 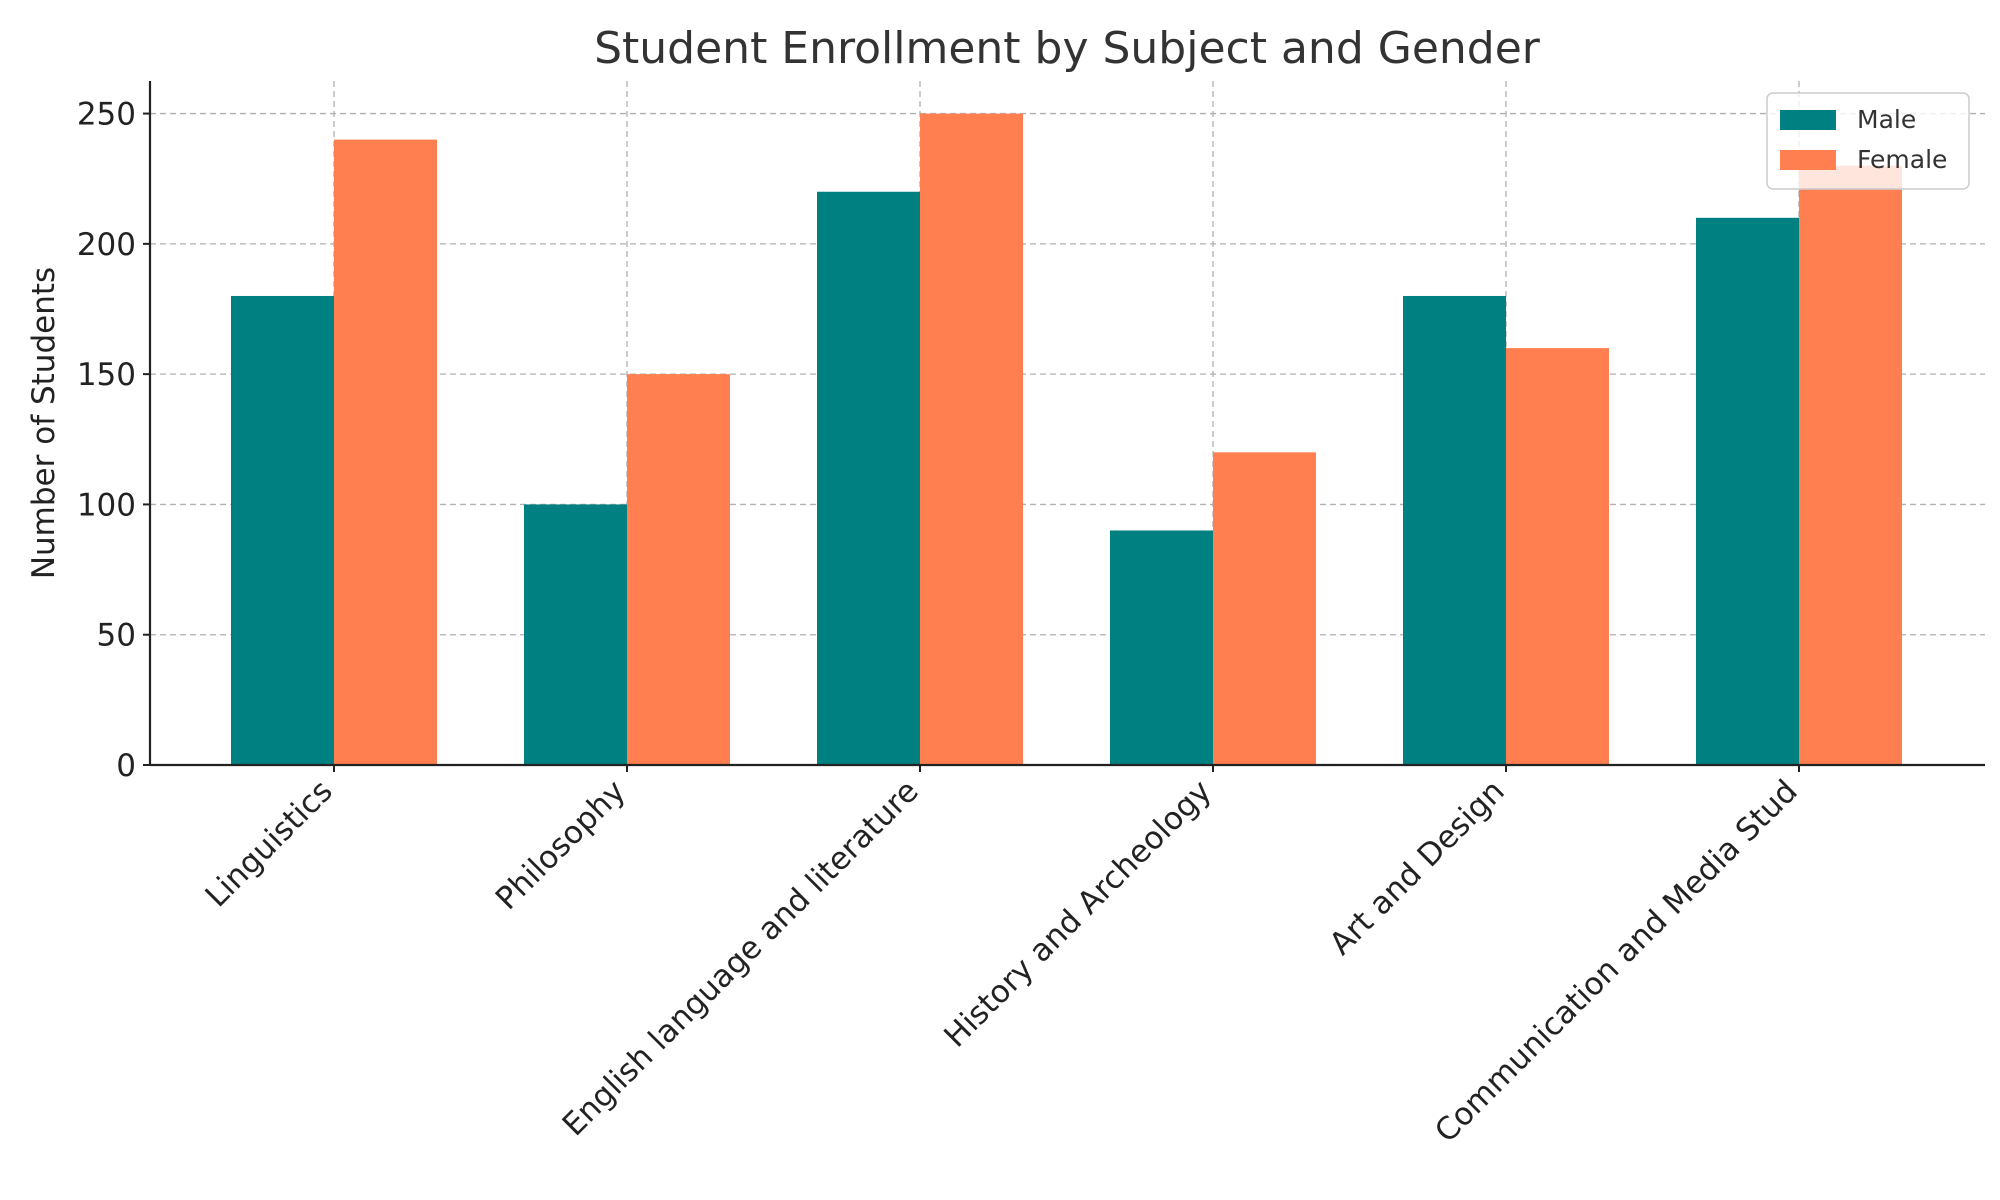 I want to click on x-tick-label: Linguistics, so click(x=269, y=843).